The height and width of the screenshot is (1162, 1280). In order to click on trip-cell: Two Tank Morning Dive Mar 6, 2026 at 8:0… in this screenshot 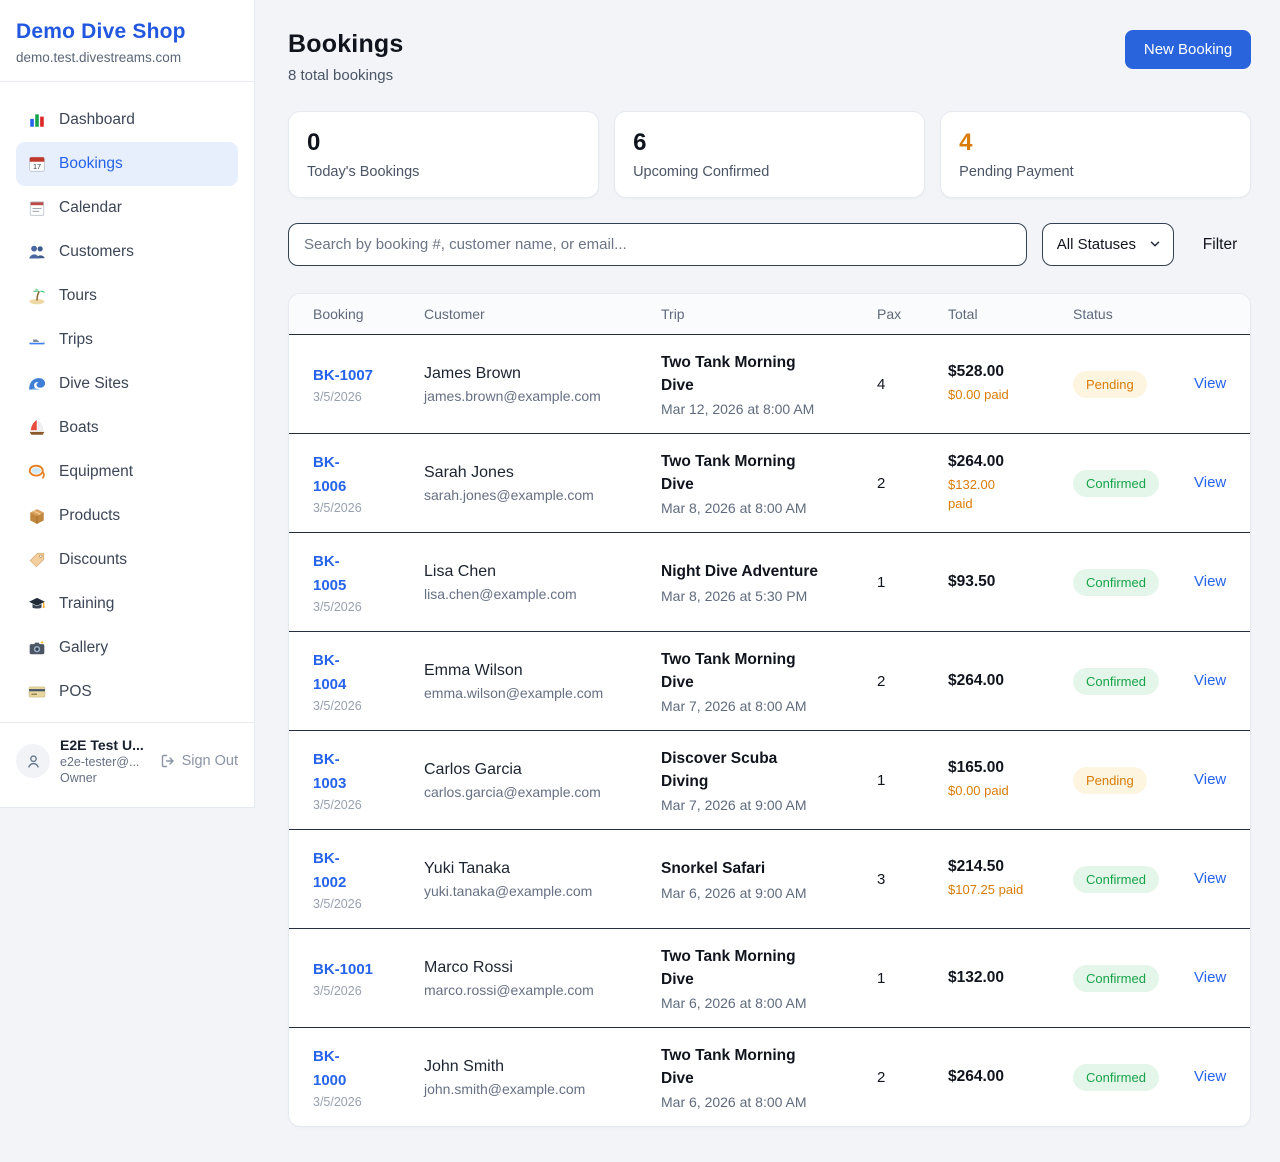, I will do `click(769, 978)`.